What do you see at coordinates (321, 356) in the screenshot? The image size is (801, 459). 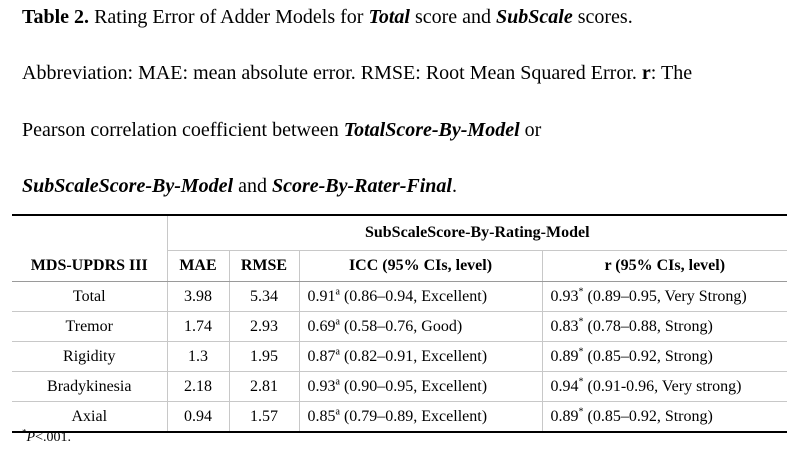 I see `icc-value: 0.87` at bounding box center [321, 356].